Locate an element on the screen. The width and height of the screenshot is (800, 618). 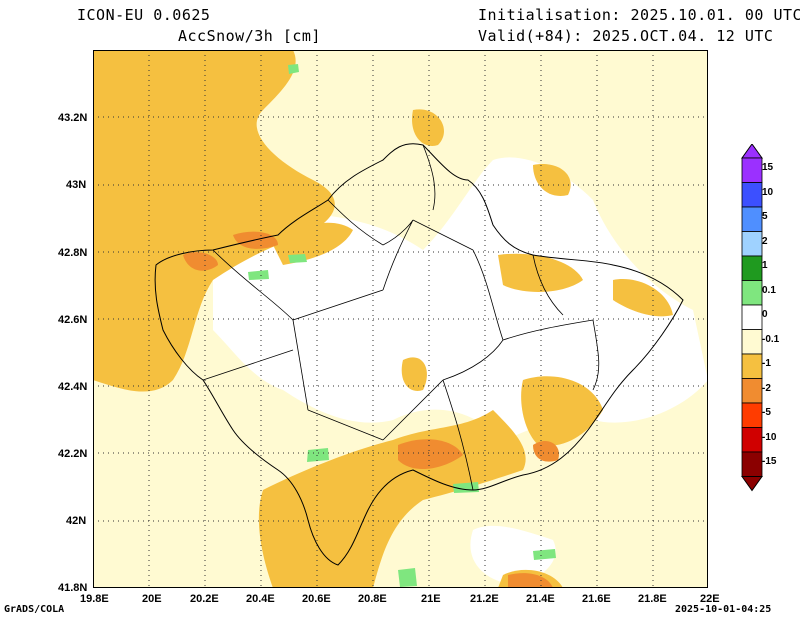
lat-label: 42.2N is located at coordinates (73, 454).